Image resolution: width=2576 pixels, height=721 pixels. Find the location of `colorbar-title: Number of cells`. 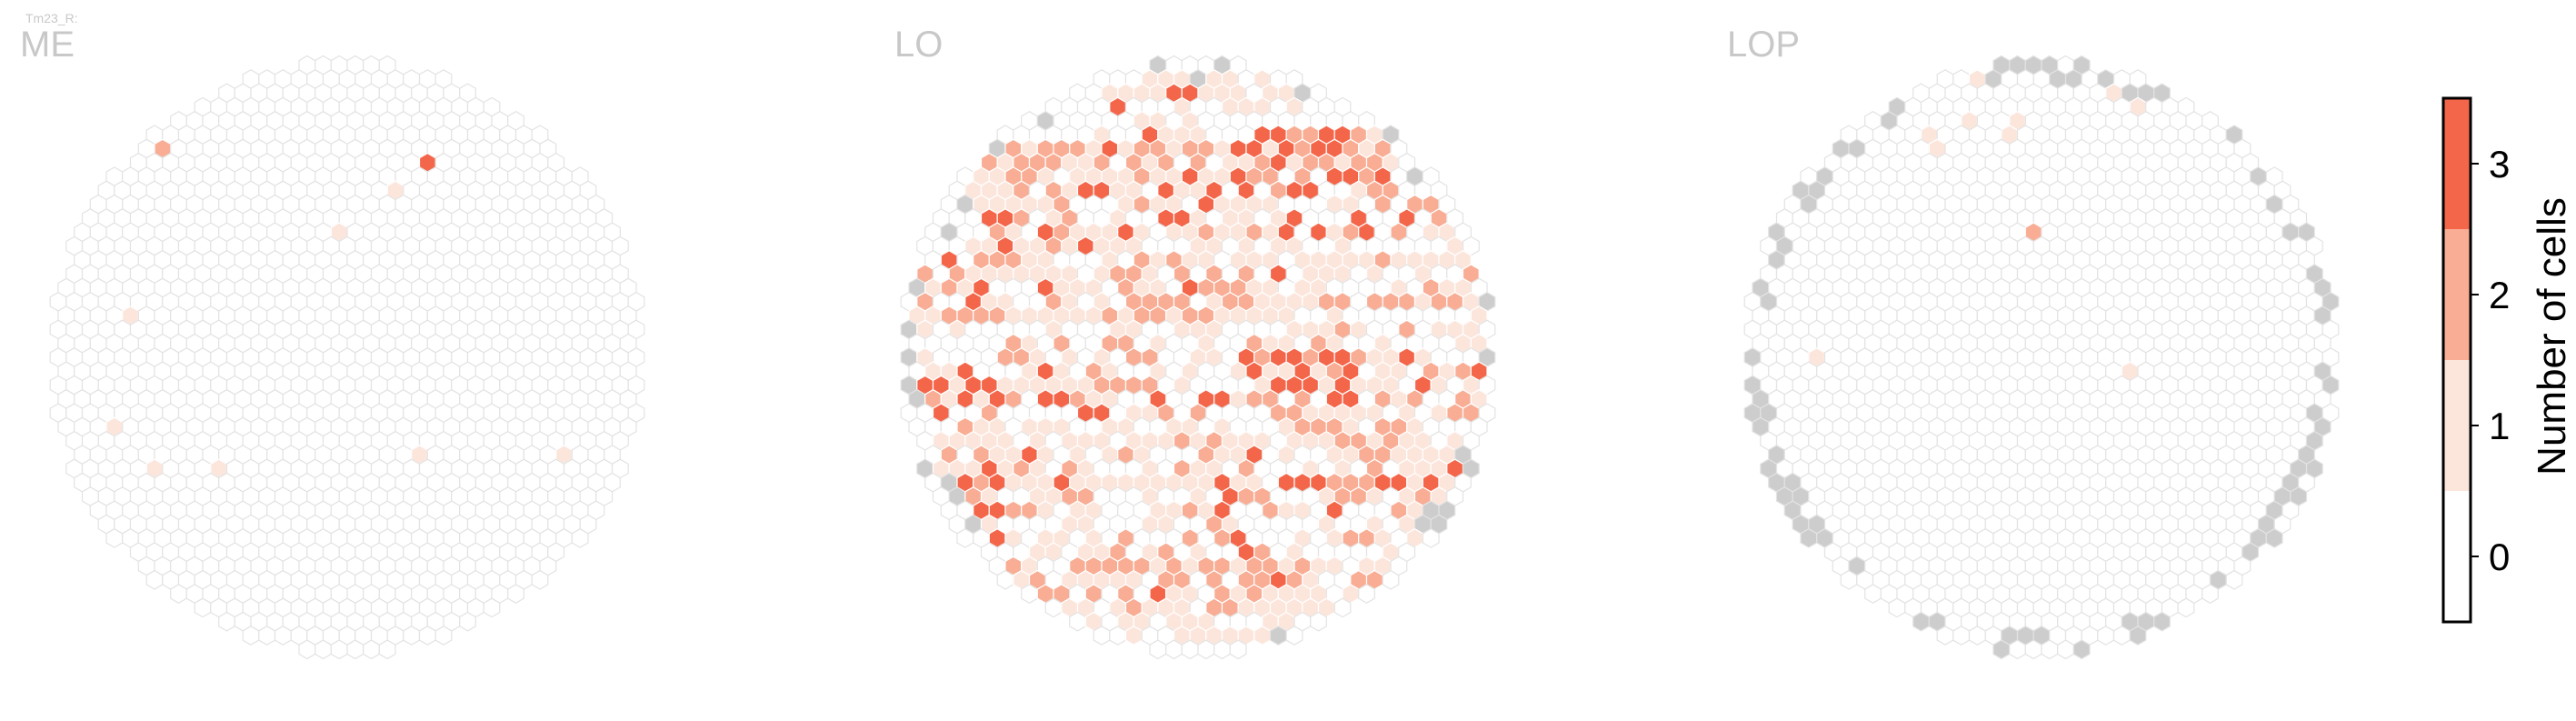

colorbar-title: Number of cells is located at coordinates (2552, 336).